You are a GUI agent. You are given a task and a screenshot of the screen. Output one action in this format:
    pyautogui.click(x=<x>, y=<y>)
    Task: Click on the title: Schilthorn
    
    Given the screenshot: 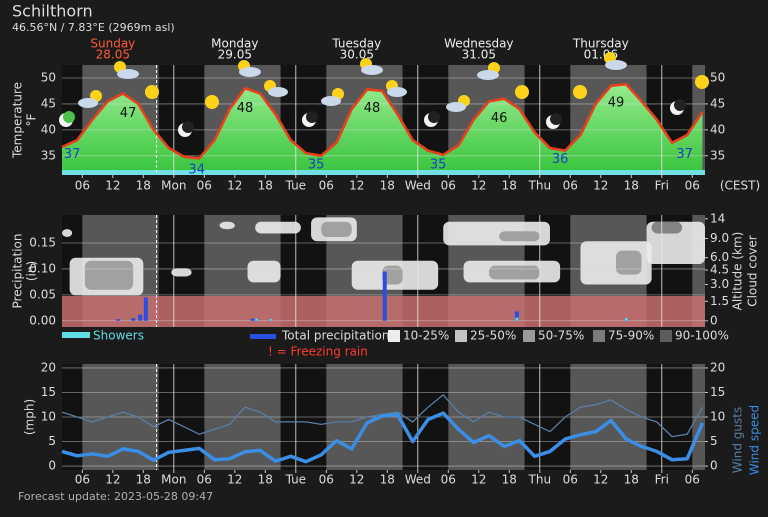 What is the action you would take?
    pyautogui.click(x=52, y=11)
    